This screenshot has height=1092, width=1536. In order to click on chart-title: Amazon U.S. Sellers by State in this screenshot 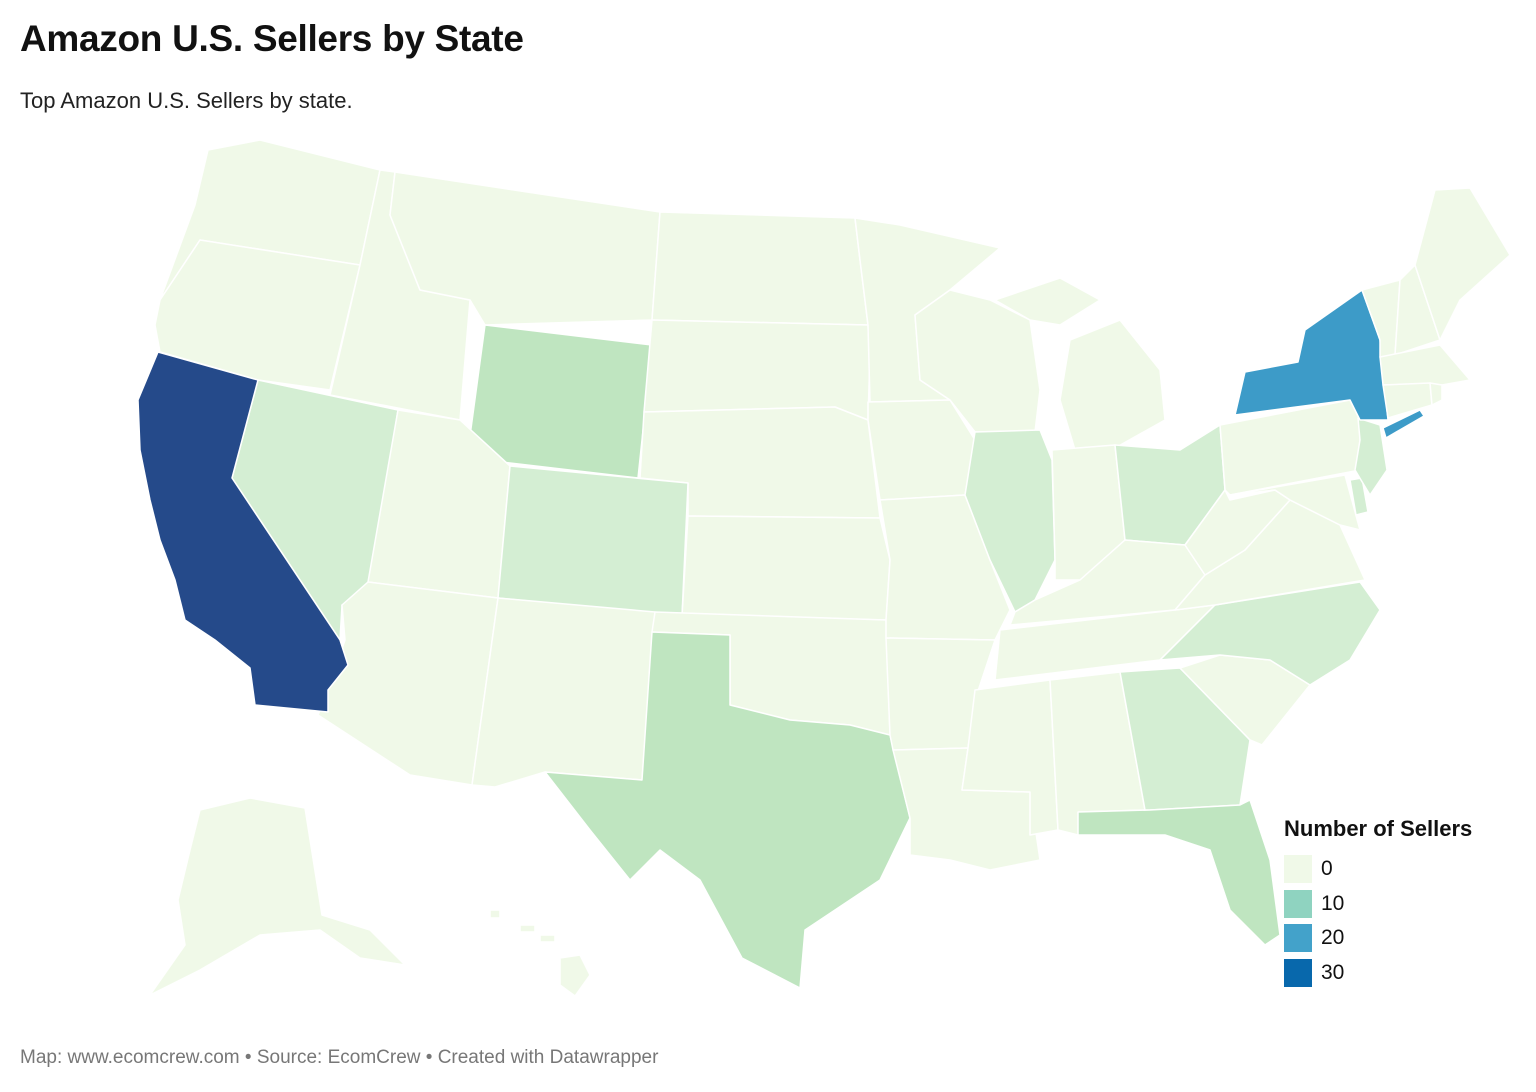, I will do `click(272, 38)`.